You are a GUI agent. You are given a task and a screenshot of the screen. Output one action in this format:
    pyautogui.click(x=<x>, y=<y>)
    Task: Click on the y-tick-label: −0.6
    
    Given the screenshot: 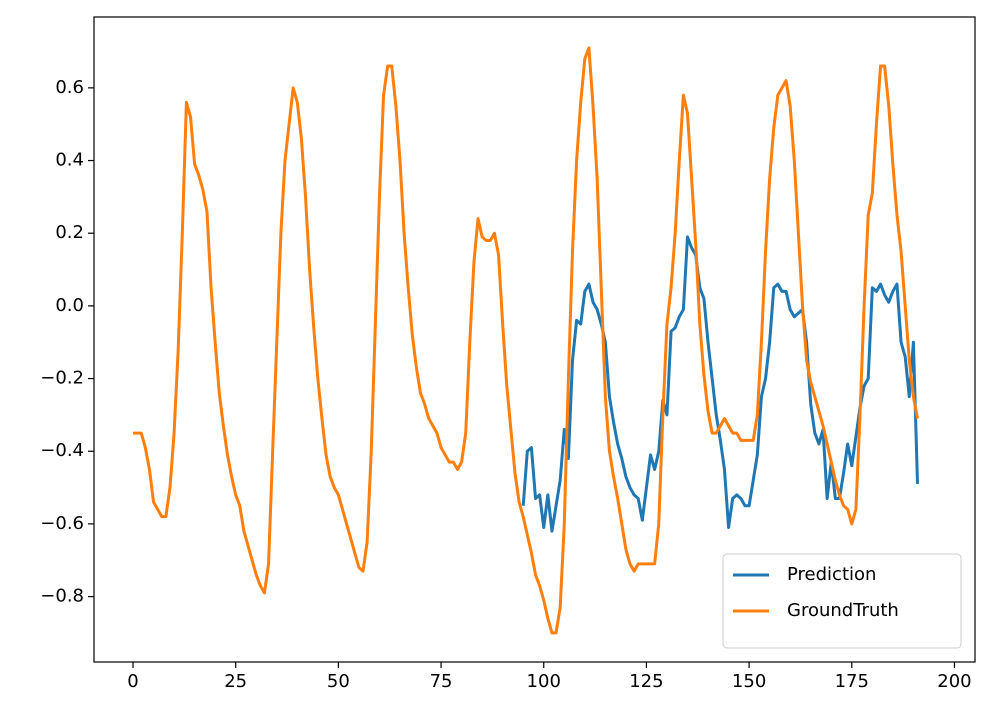 What is the action you would take?
    pyautogui.click(x=62, y=523)
    